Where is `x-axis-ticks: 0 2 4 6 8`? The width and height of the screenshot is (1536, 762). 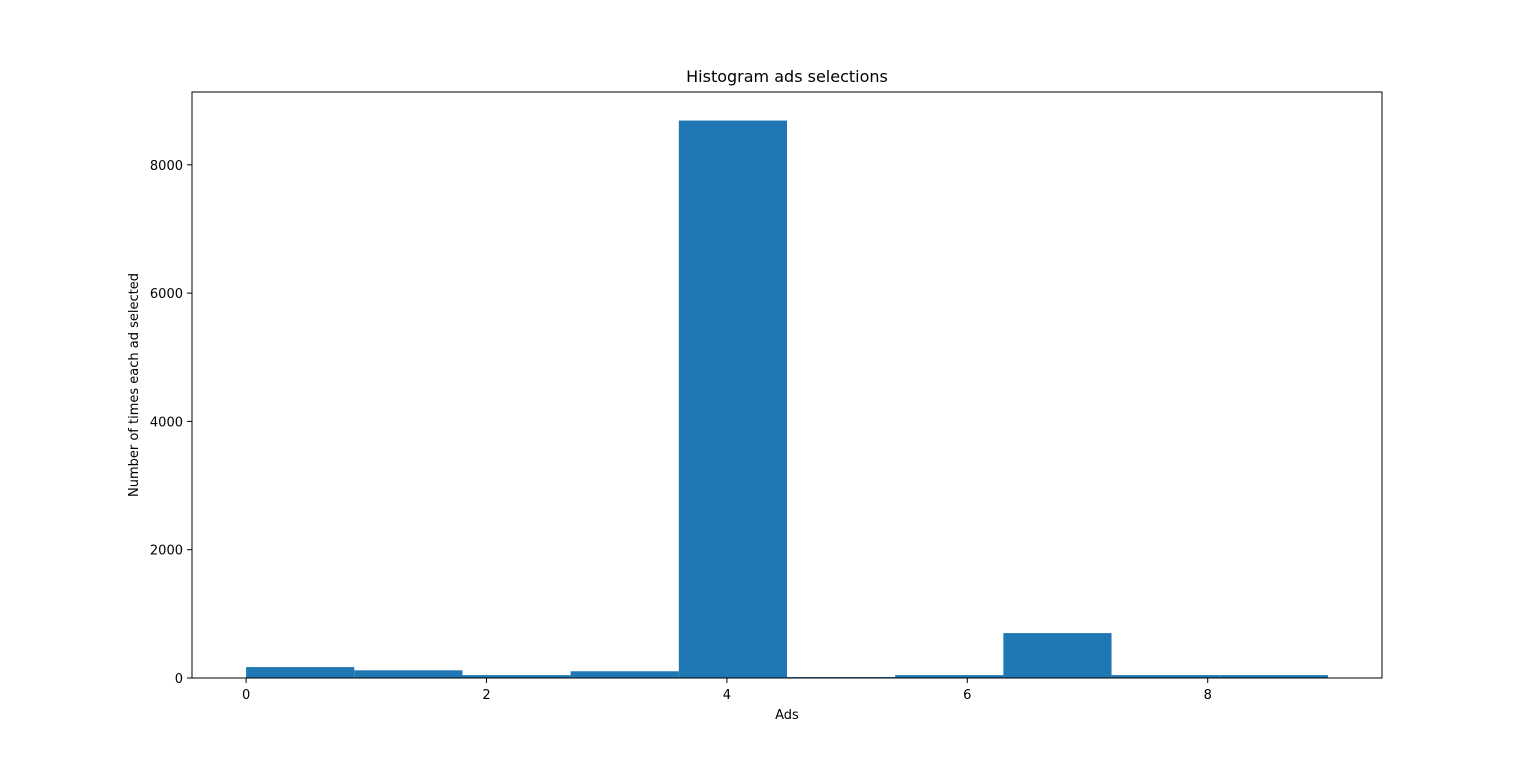 x-axis-ticks: 0 2 4 6 8 is located at coordinates (727, 690).